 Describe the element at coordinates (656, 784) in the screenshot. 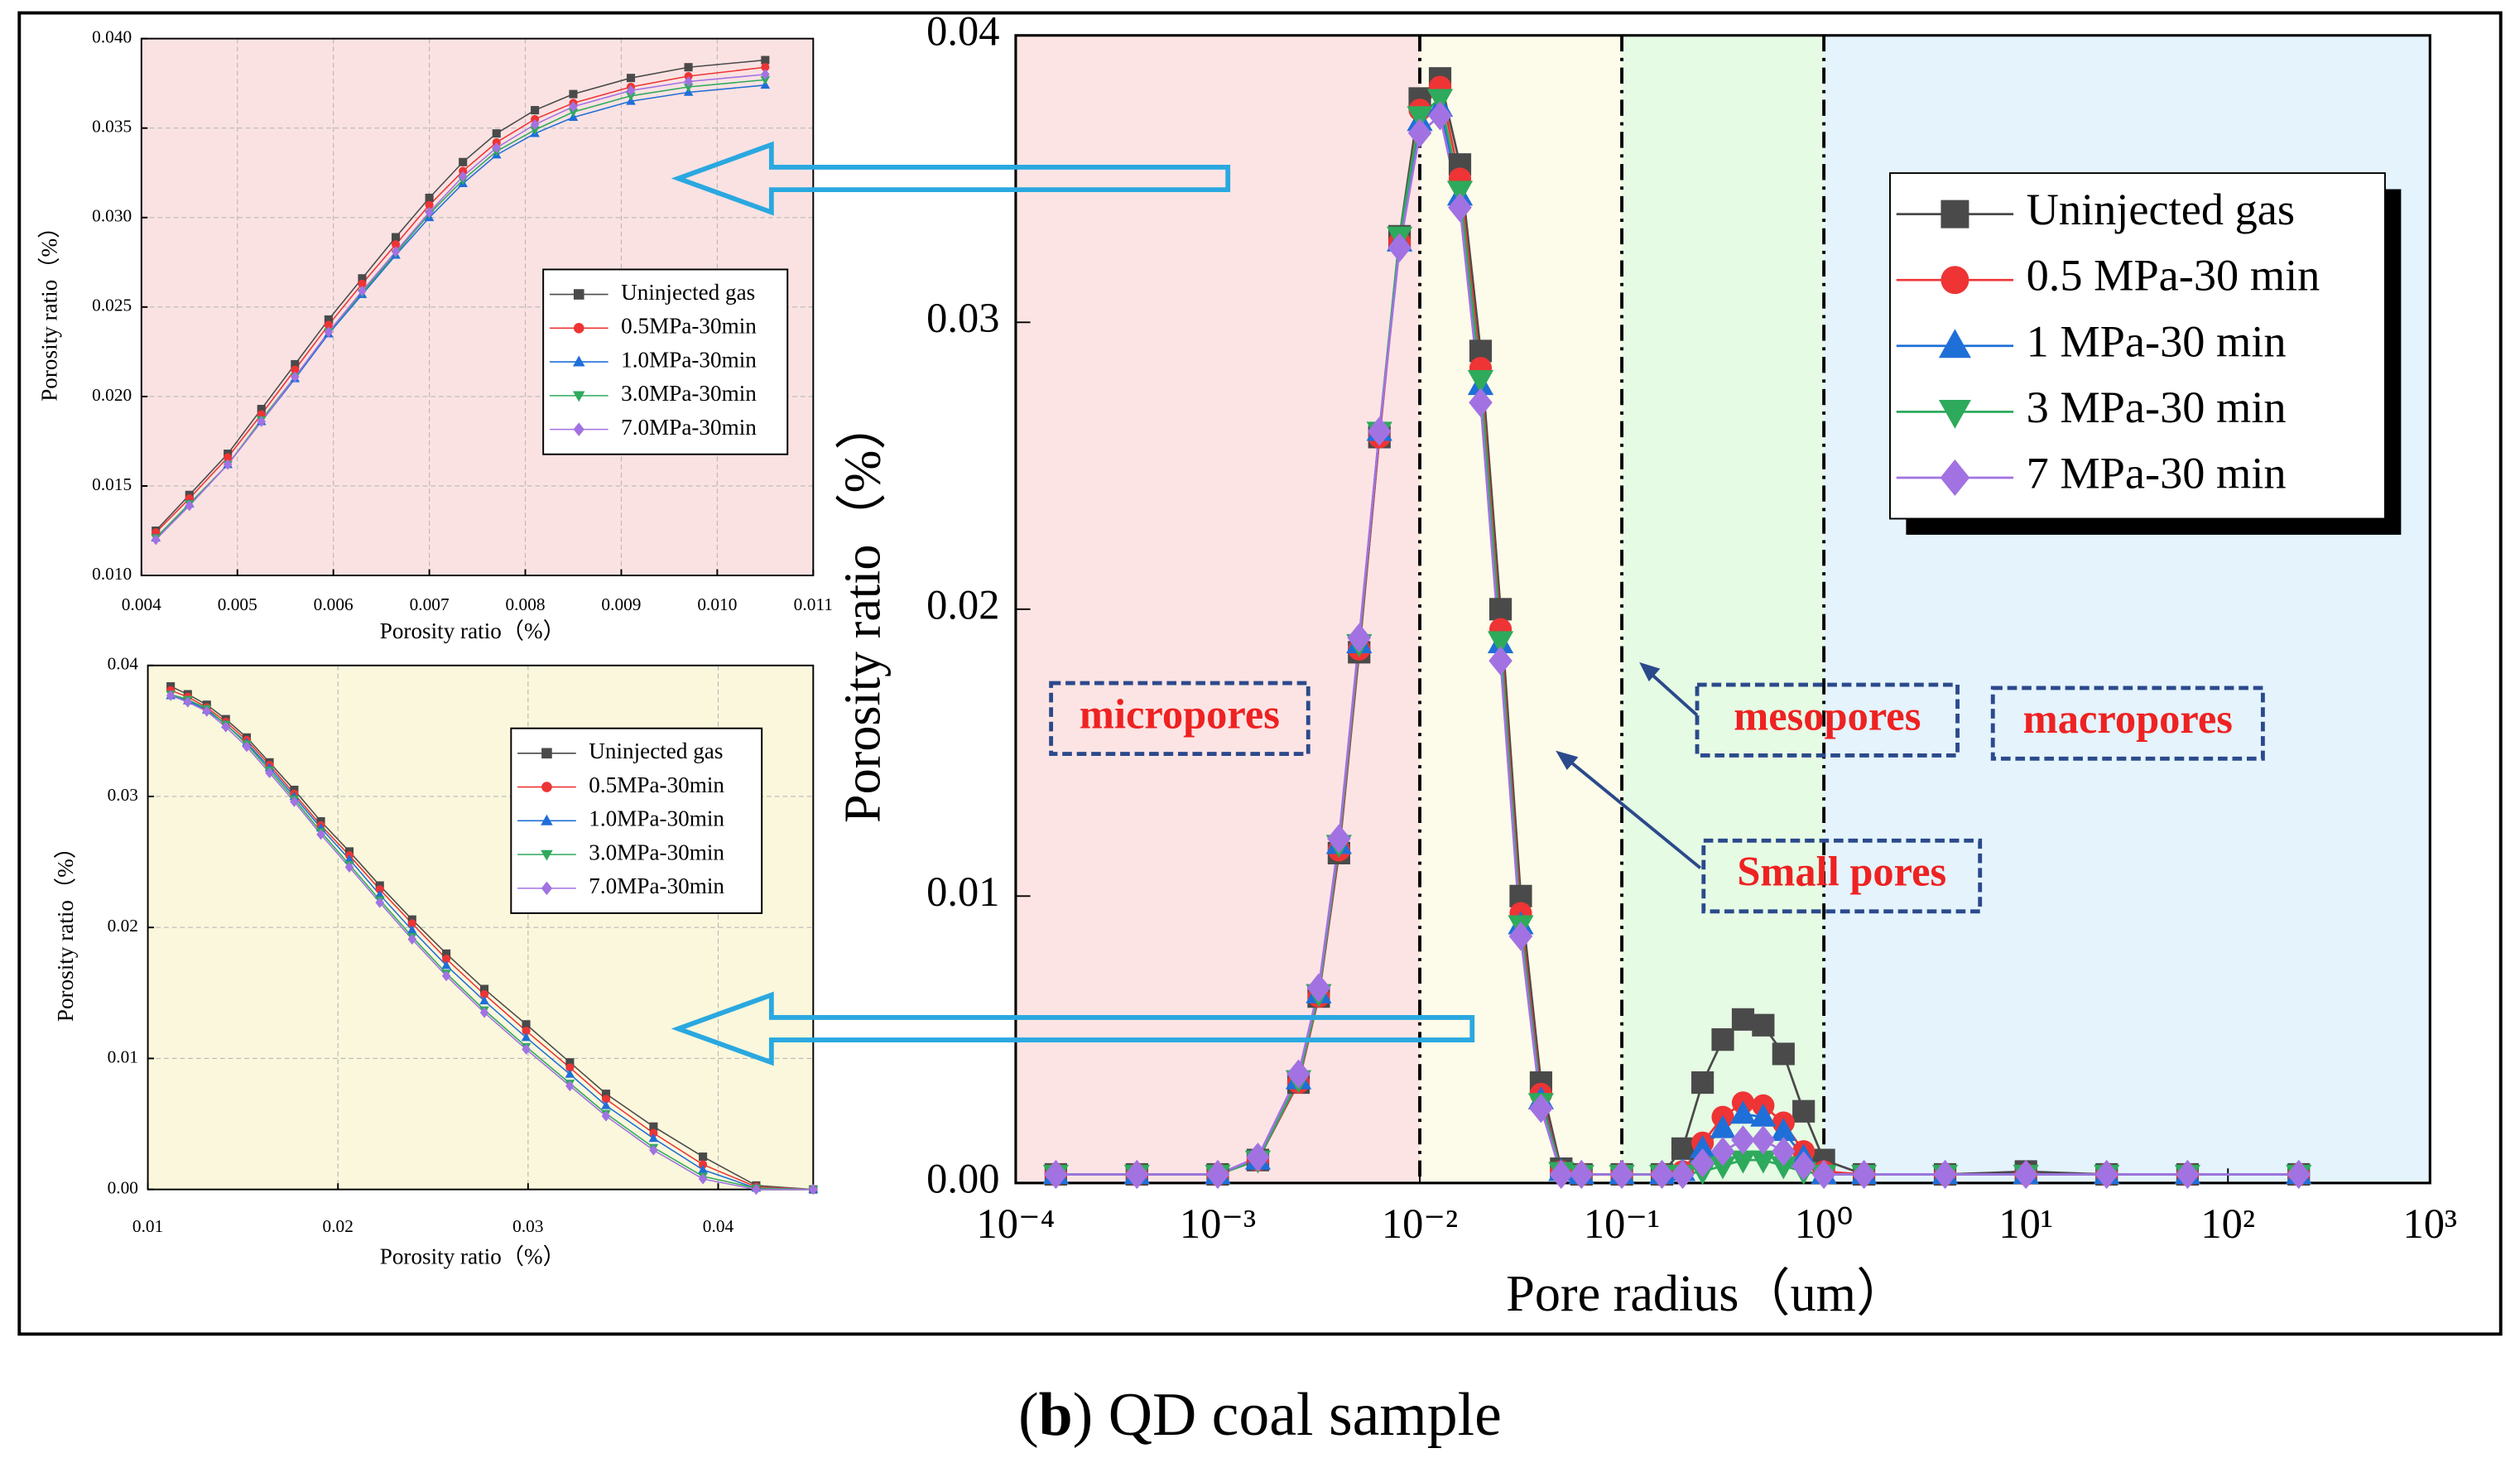

I see `legend-label: 0.5MPa-30min` at that location.